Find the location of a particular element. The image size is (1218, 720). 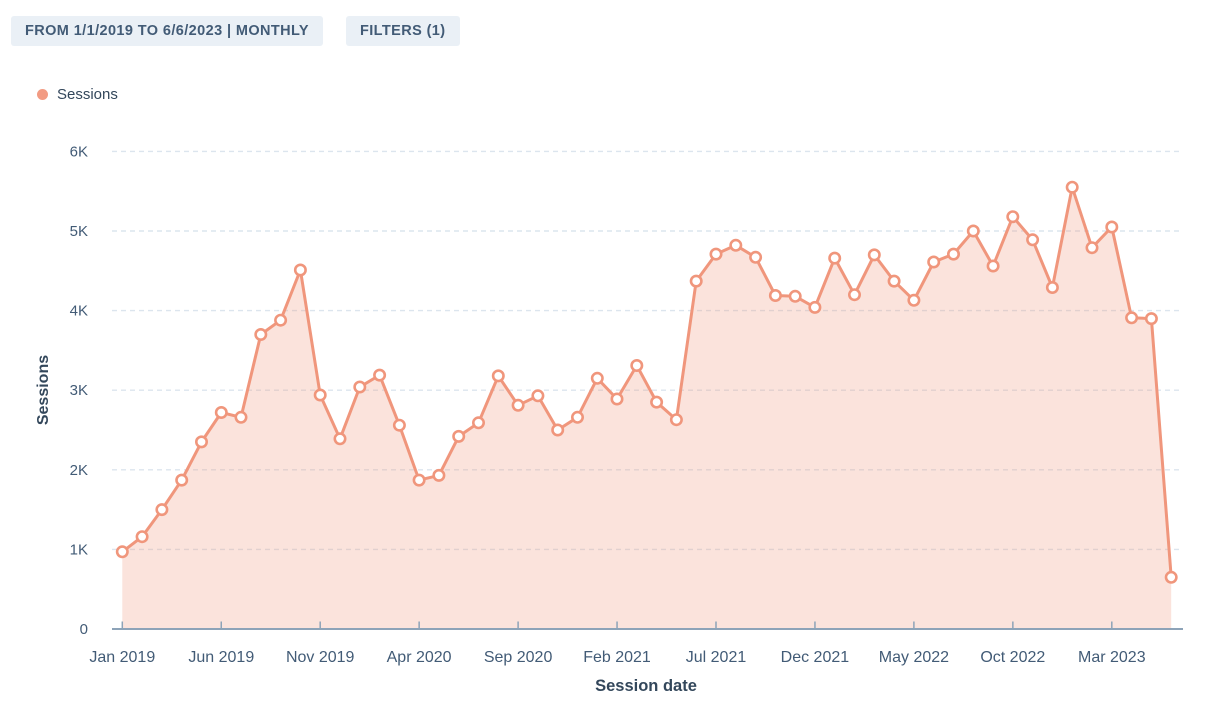

x-tick-label: Jun 2019 is located at coordinates (221, 657).